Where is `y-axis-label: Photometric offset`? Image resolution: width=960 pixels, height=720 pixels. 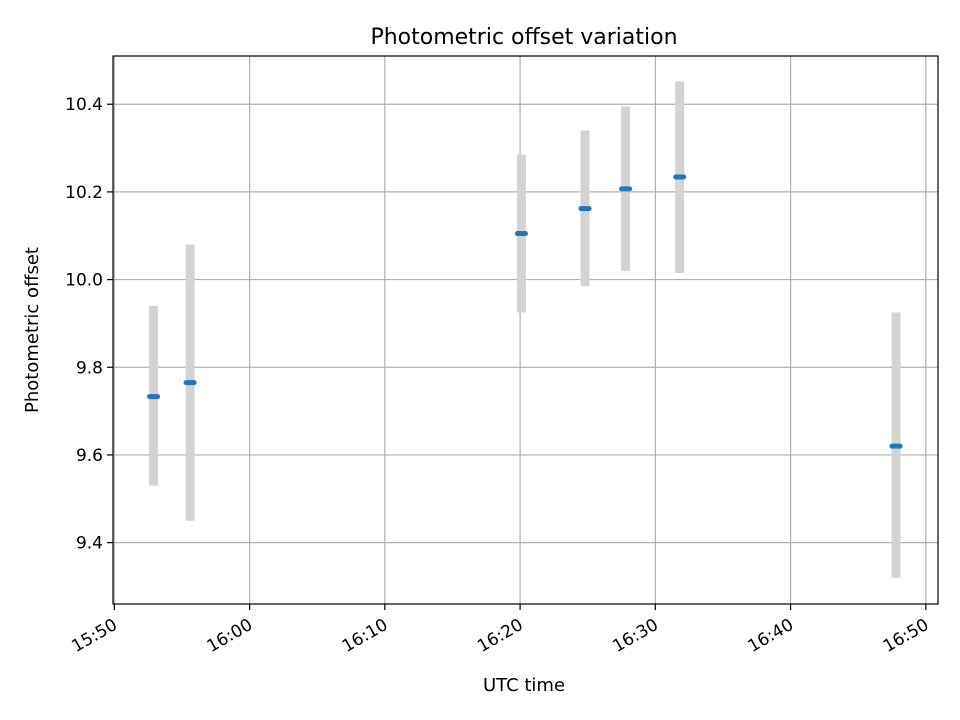
y-axis-label: Photometric offset is located at coordinates (32, 330).